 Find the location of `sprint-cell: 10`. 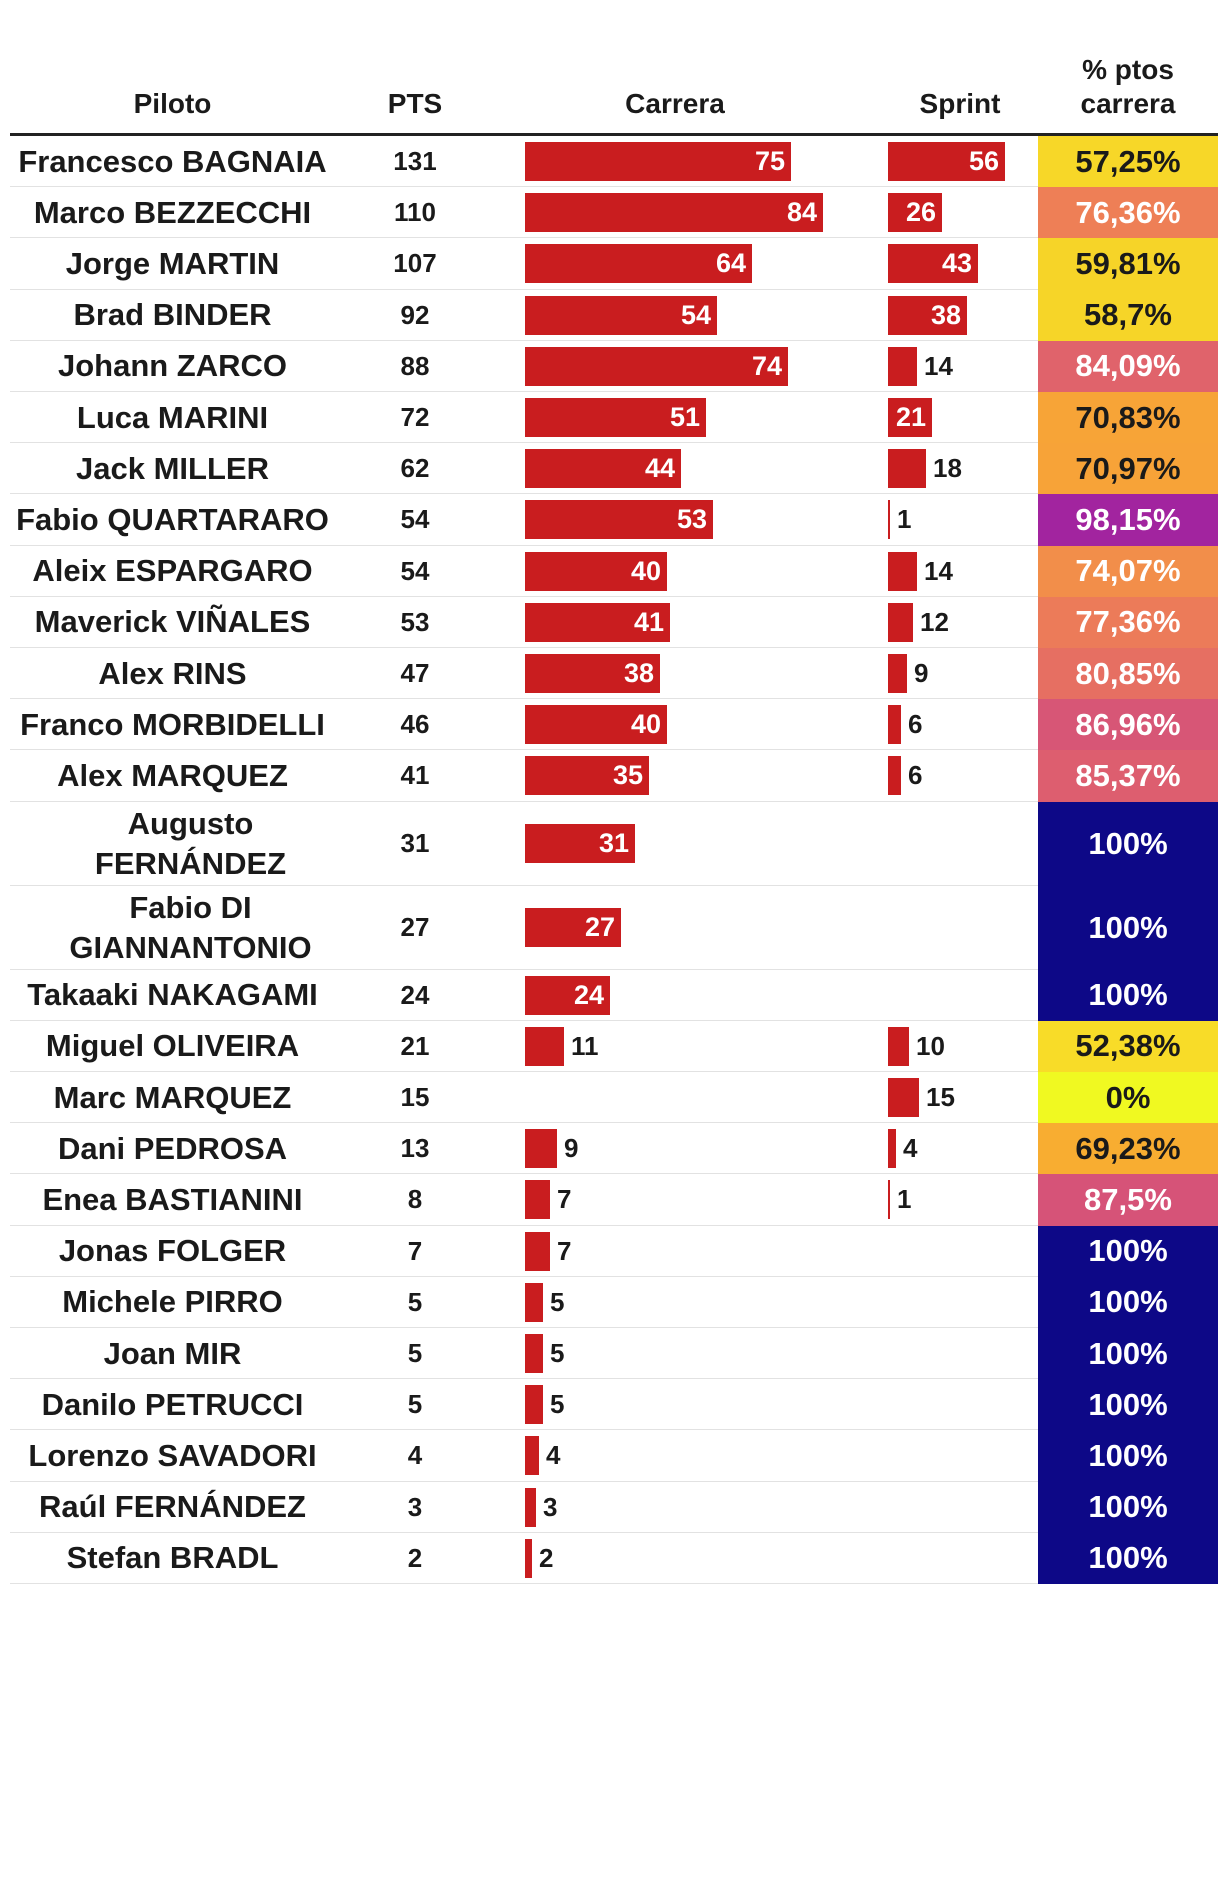

sprint-cell: 10 is located at coordinates (963, 1046).